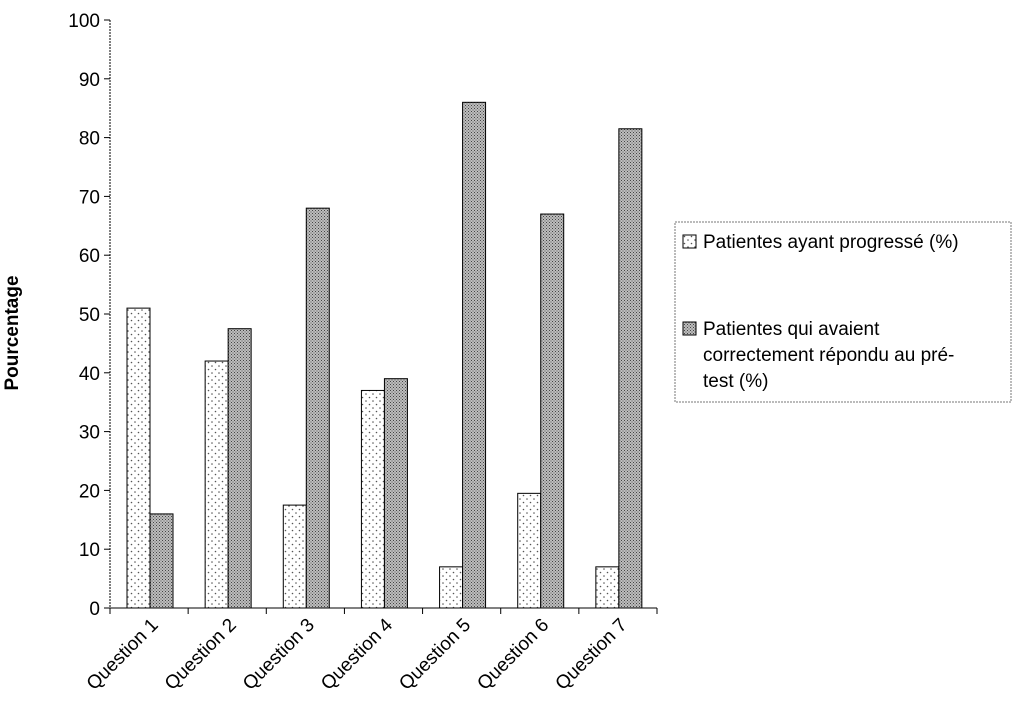 This screenshot has height=721, width=1018. Describe the element at coordinates (89, 197) in the screenshot. I see `y-tick-label: 70` at that location.